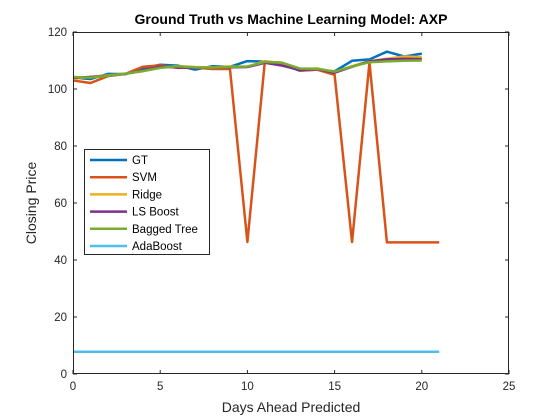 This screenshot has height=420, width=560. I want to click on x-tick-label: 10, so click(247, 387).